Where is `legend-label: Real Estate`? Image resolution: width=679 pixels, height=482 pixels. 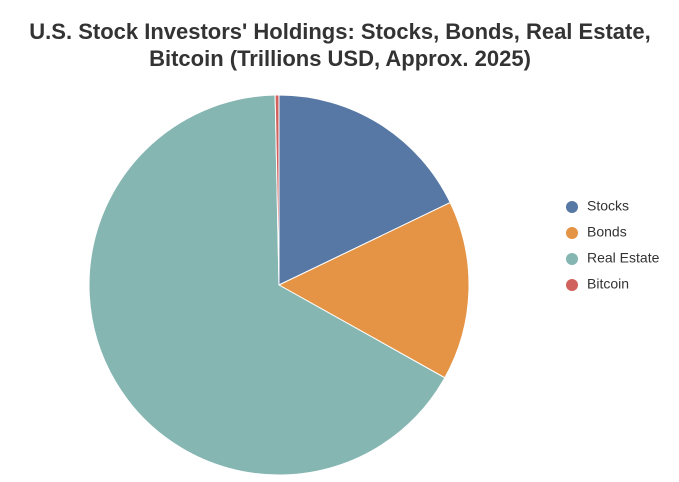
legend-label: Real Estate is located at coordinates (623, 258).